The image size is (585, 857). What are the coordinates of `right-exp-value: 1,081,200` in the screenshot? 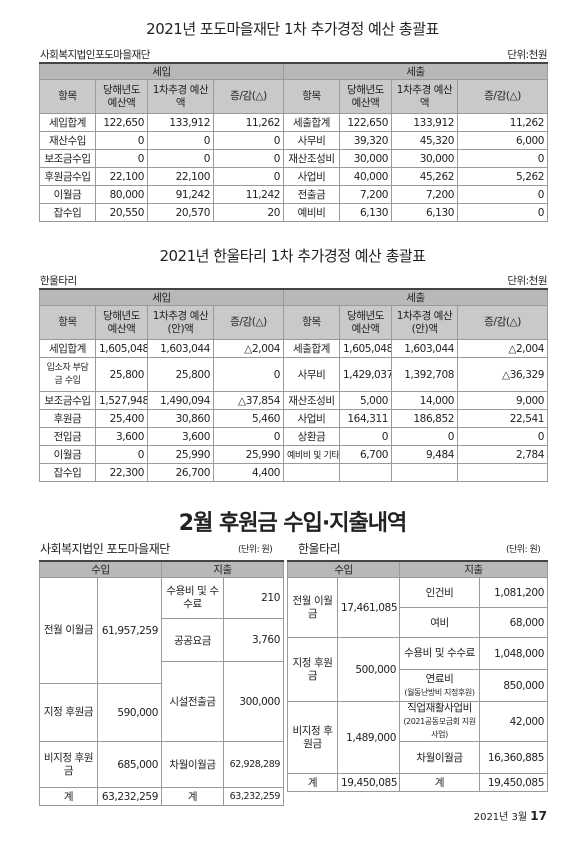 It's located at (513, 592).